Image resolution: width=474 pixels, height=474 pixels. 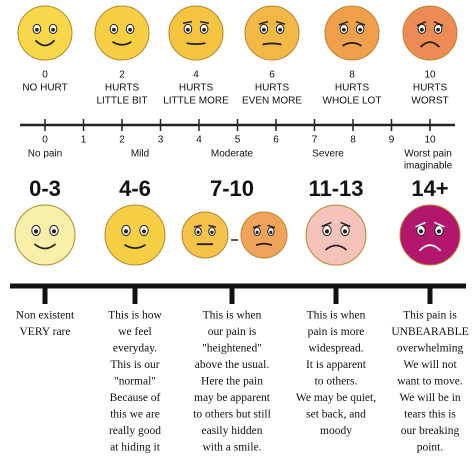 I want to click on group-text: we feel, so click(x=135, y=332).